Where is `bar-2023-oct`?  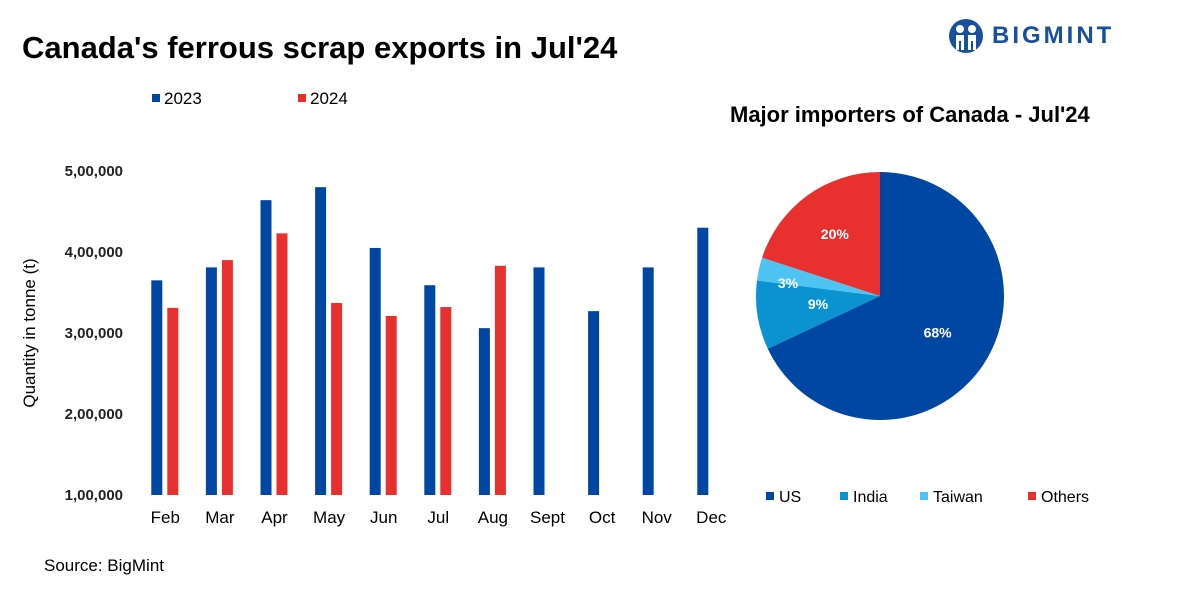
bar-2023-oct is located at coordinates (594, 403).